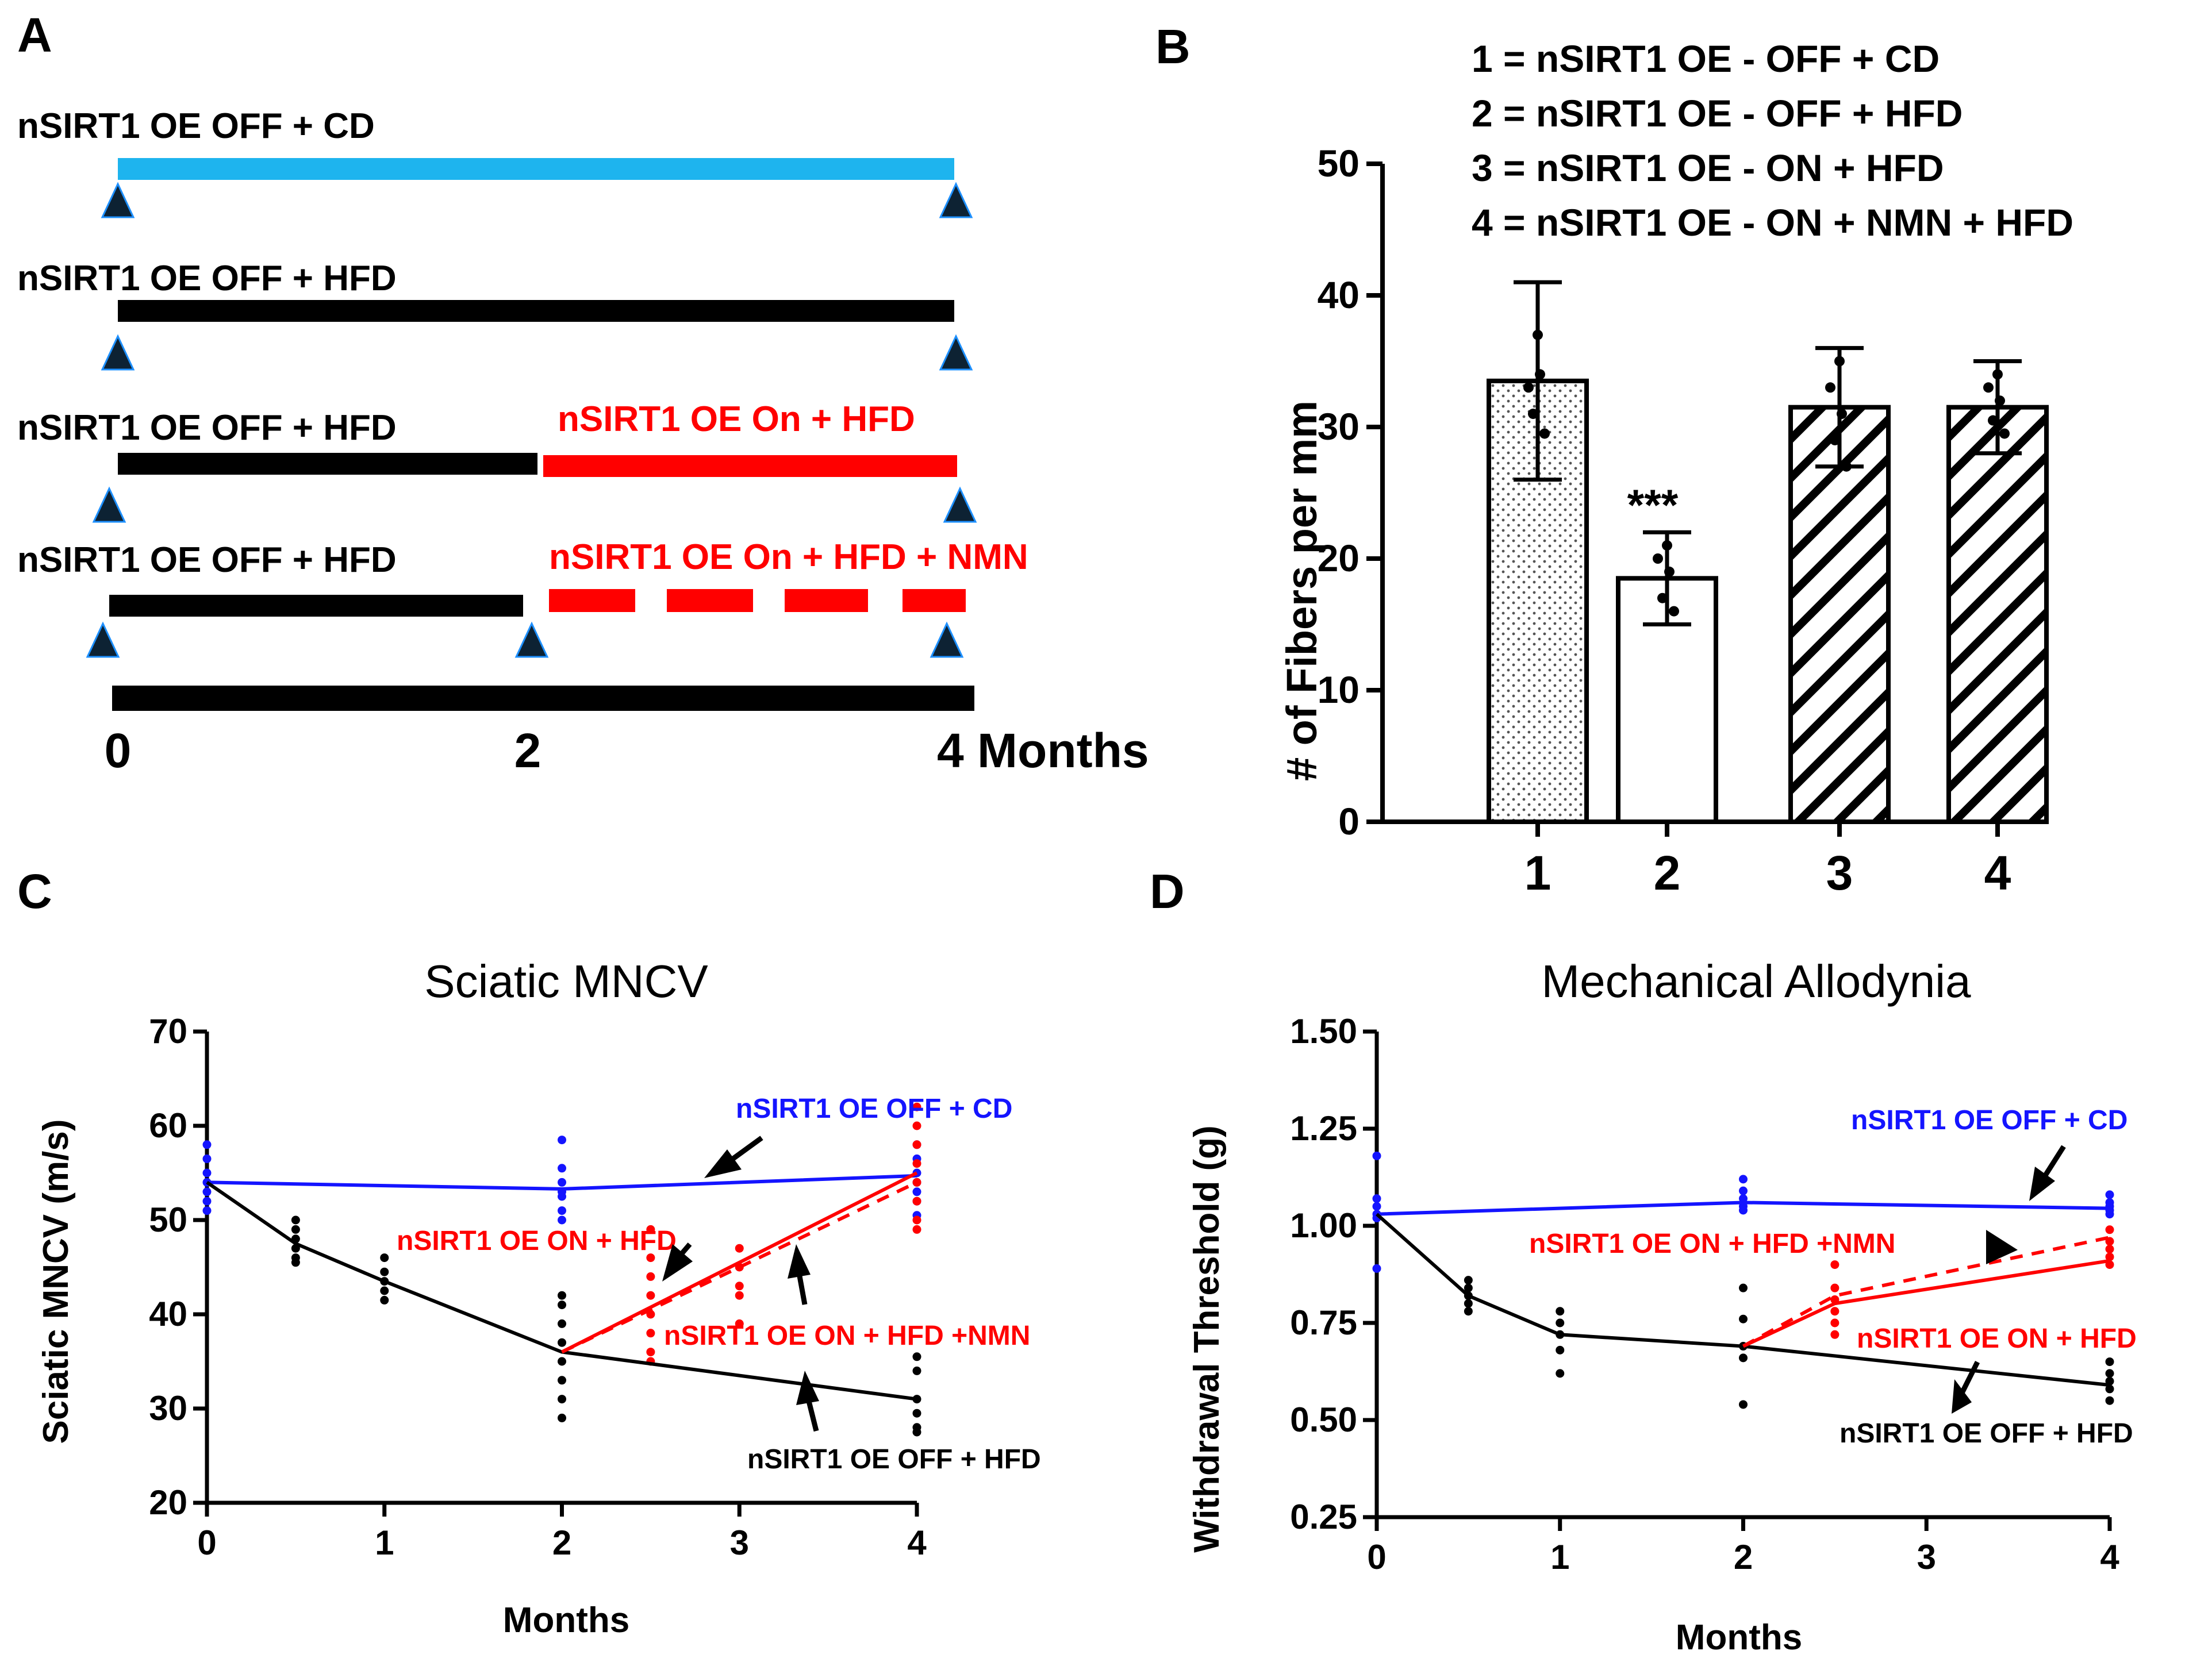  I want to click on timeline-row4-phase2-label: nSIRT1 OE On + HFD + NMN, so click(789, 557).